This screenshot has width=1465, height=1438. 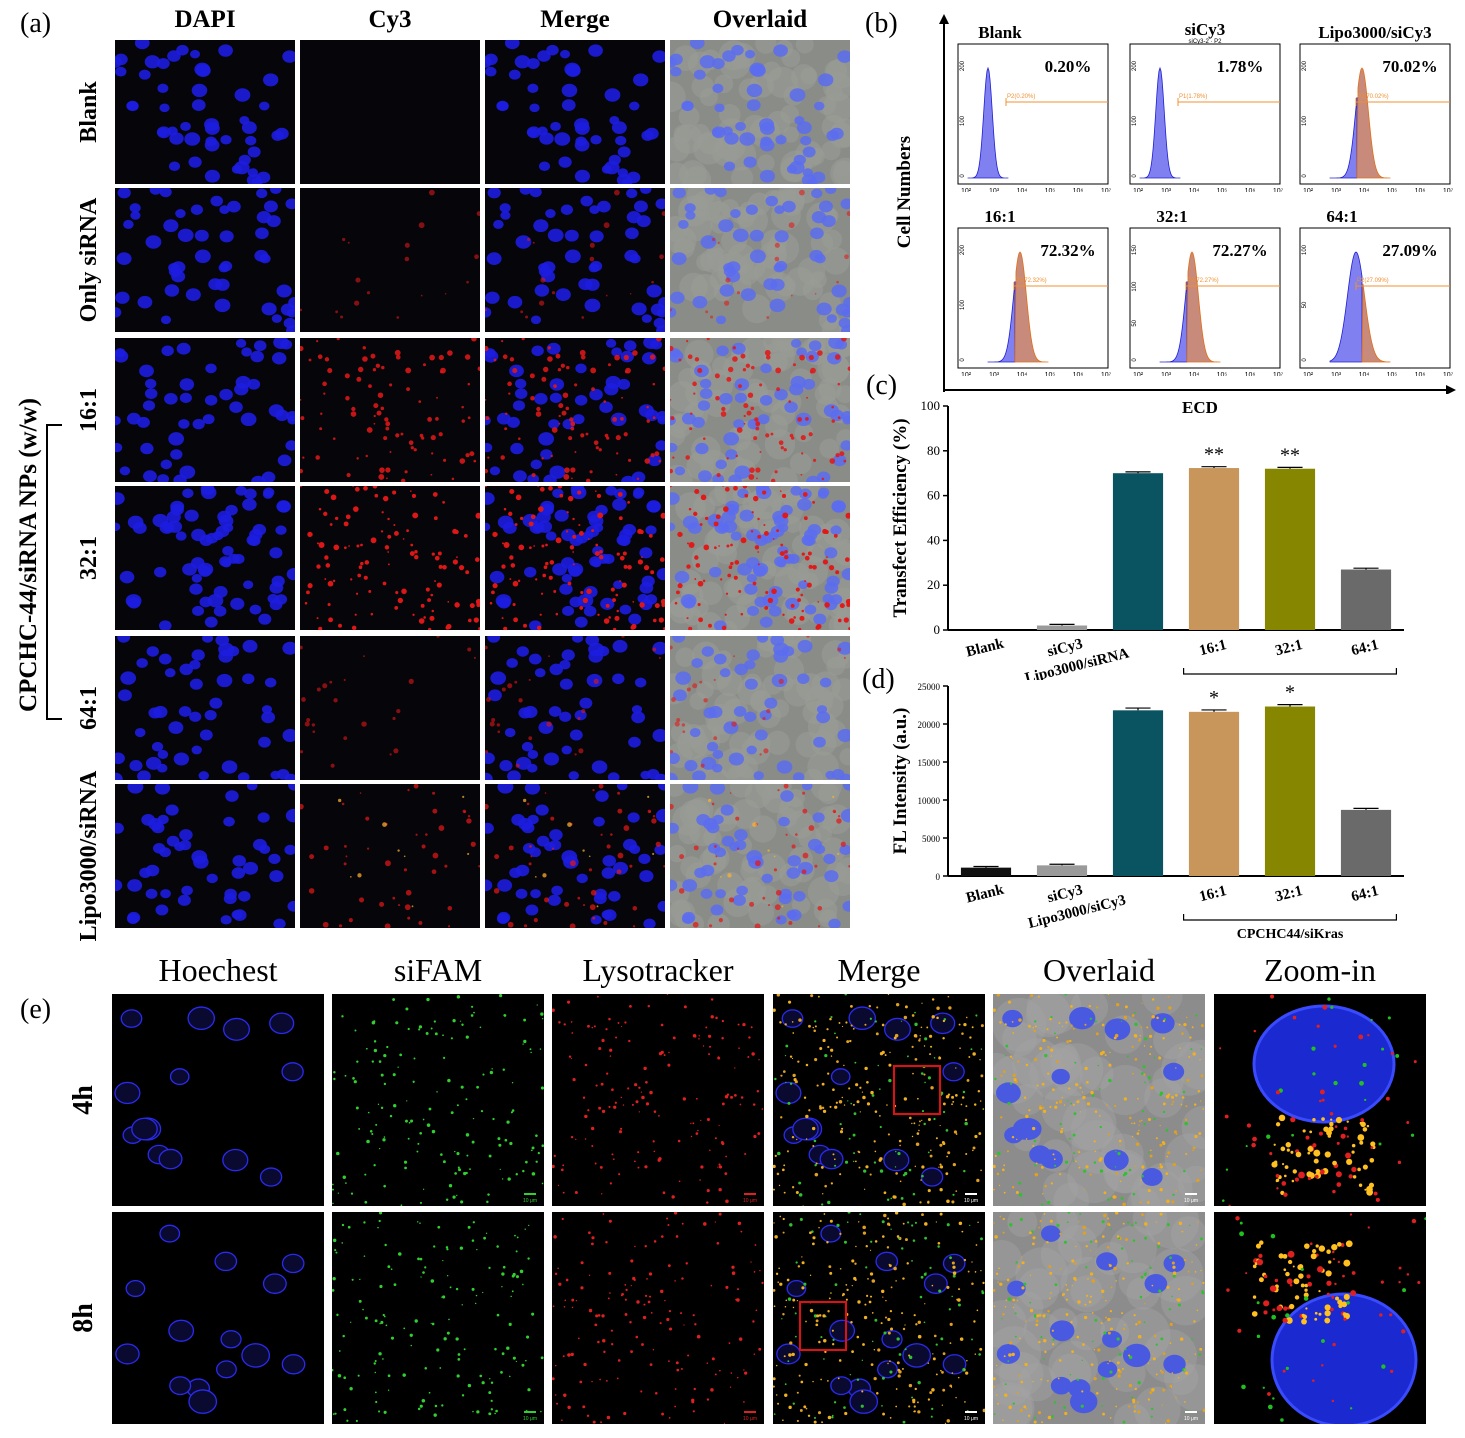 What do you see at coordinates (1205, 42) in the screenshot?
I see `flow-subtitle-1: siCy3-2 · P2` at bounding box center [1205, 42].